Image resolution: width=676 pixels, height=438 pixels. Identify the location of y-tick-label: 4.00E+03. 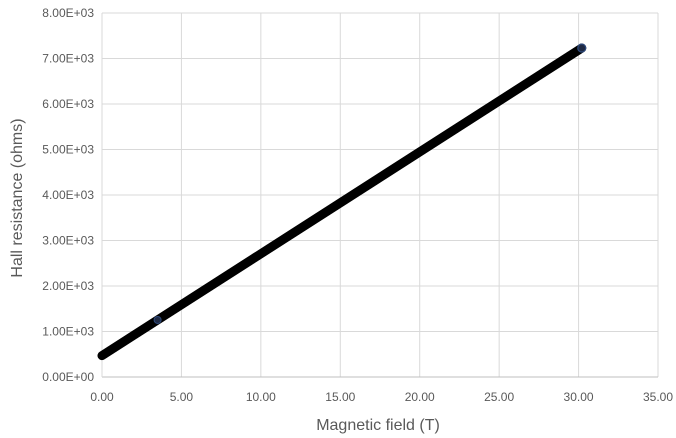
(68, 195).